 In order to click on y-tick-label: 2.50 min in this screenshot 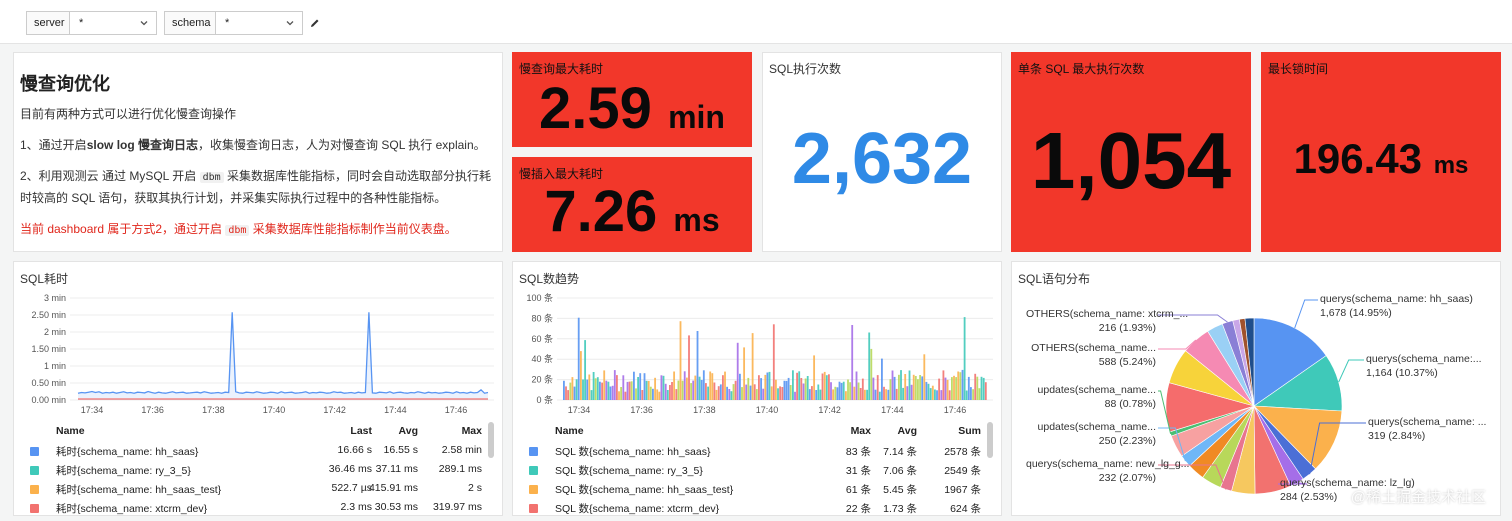, I will do `click(48, 315)`.